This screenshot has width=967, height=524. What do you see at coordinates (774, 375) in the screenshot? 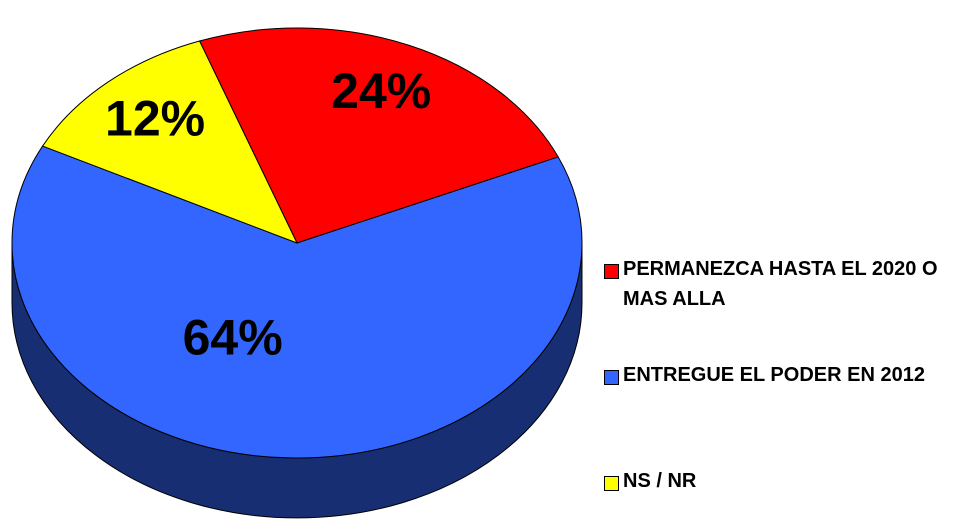
I see `legend-label: ENTREGUE EL PODER EN 2012` at bounding box center [774, 375].